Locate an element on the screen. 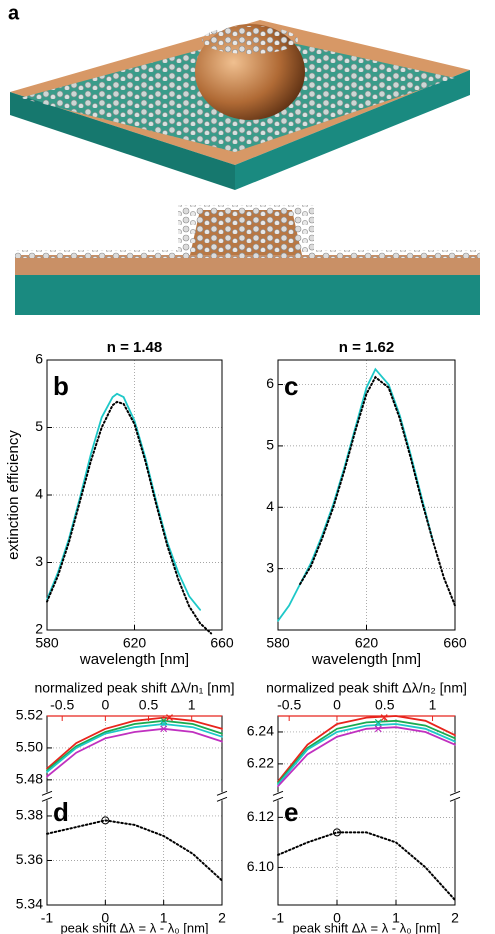 The width and height of the screenshot is (495, 934). y-tick-label: 6.10 is located at coordinates (260, 866).